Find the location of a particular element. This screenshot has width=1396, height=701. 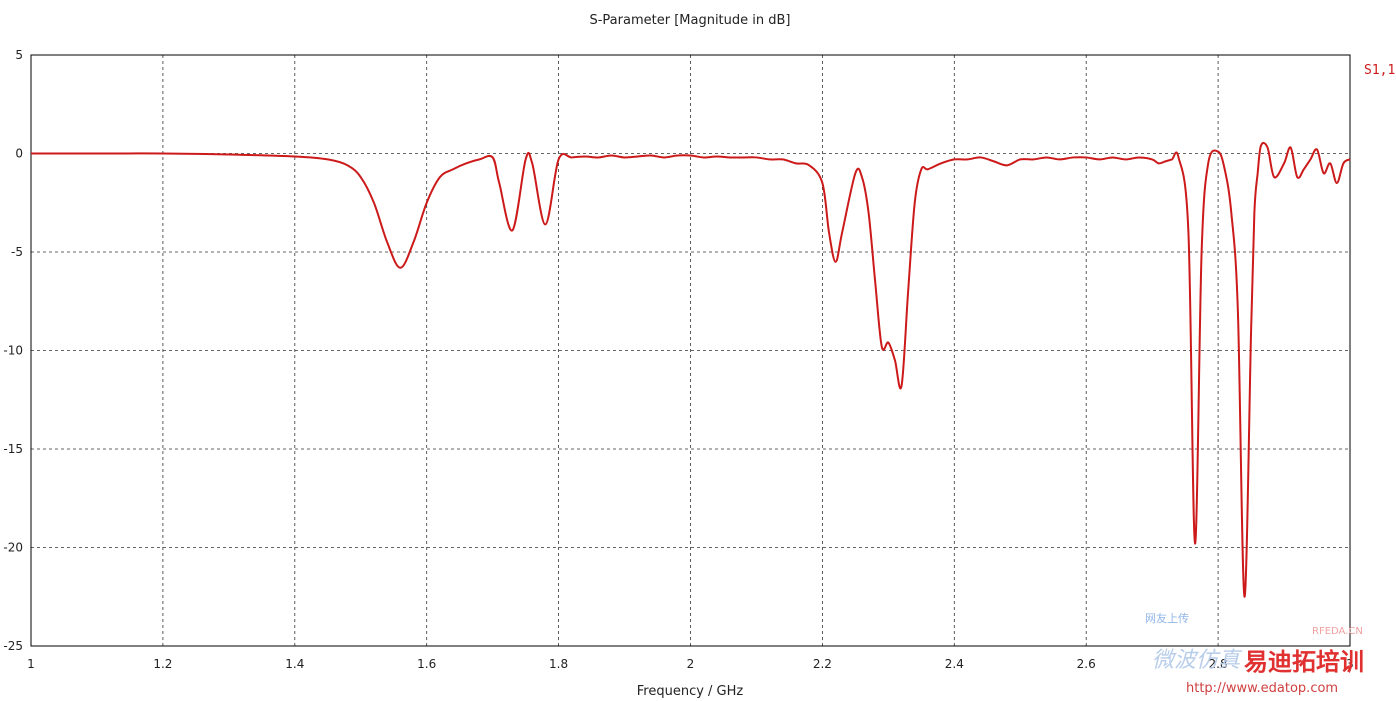

x-tick-label: 2.8 is located at coordinates (1218, 664).